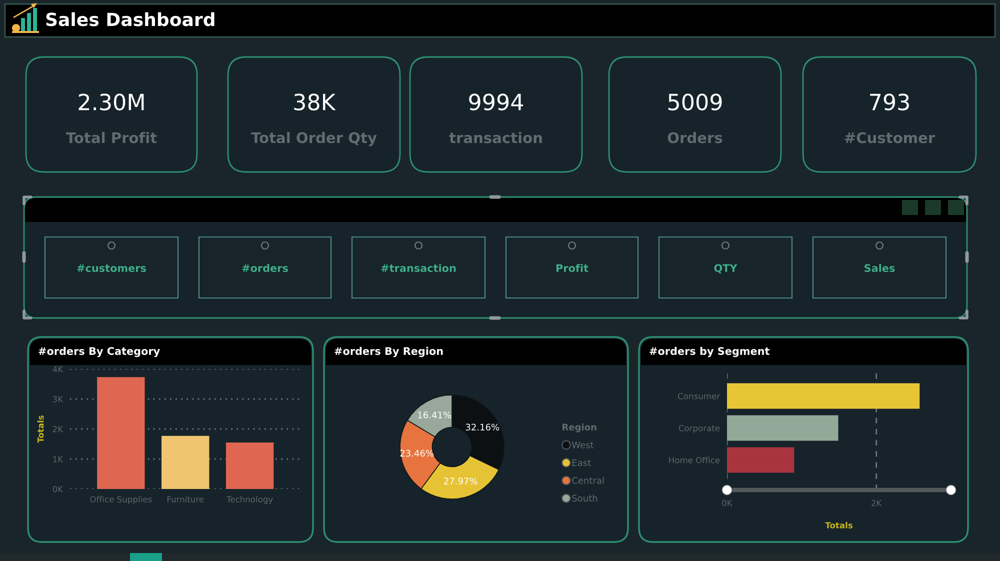 The width and height of the screenshot is (1000, 561). I want to click on y-tick-label: 3K, so click(58, 399).